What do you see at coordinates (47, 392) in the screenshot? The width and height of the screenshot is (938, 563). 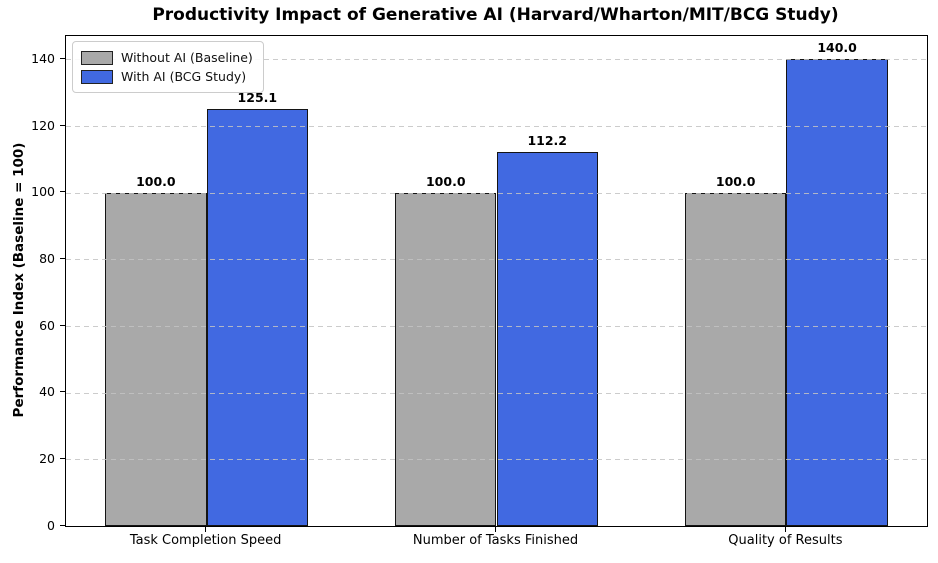 I see `y-tick-label: 40` at bounding box center [47, 392].